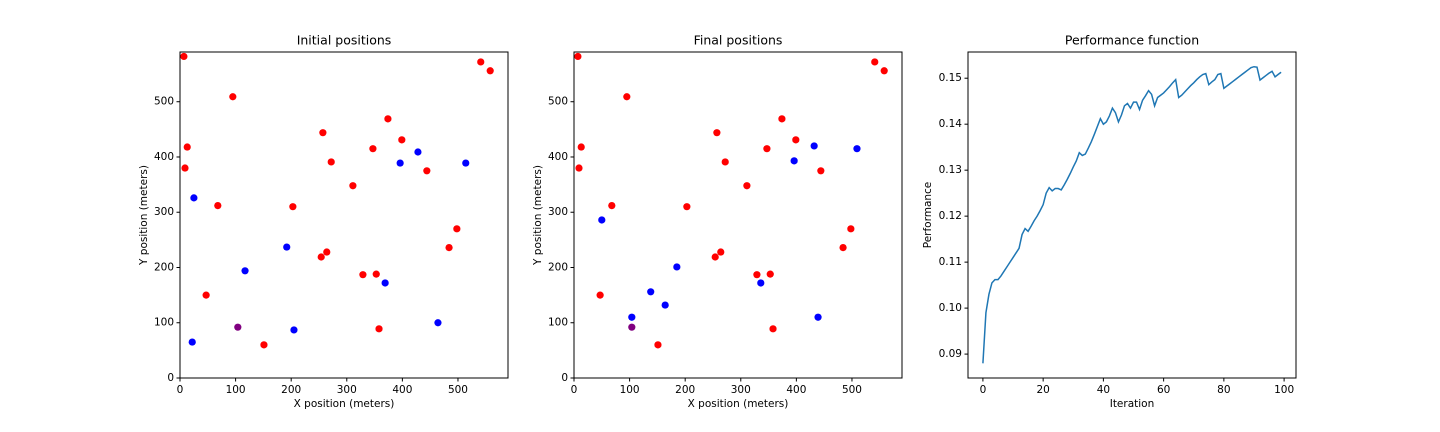 This screenshot has width=1440, height=432. What do you see at coordinates (1163, 390) in the screenshot?
I see `x-tick-label: 60` at bounding box center [1163, 390].